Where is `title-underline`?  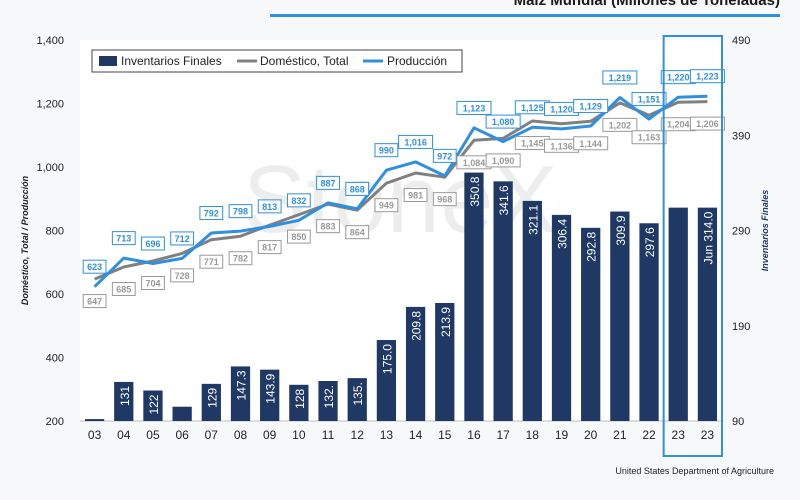 title-underline is located at coordinates (525, 15).